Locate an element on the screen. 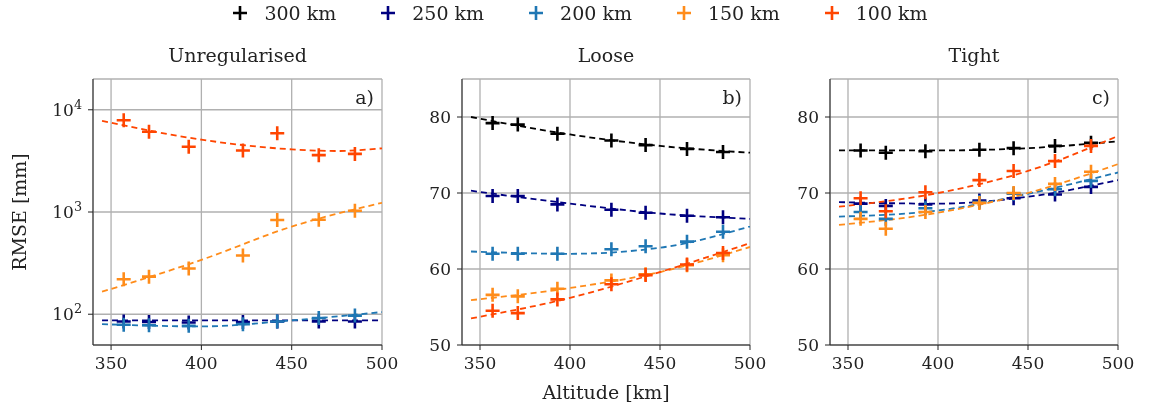  chart-title: Loose is located at coordinates (606, 55).